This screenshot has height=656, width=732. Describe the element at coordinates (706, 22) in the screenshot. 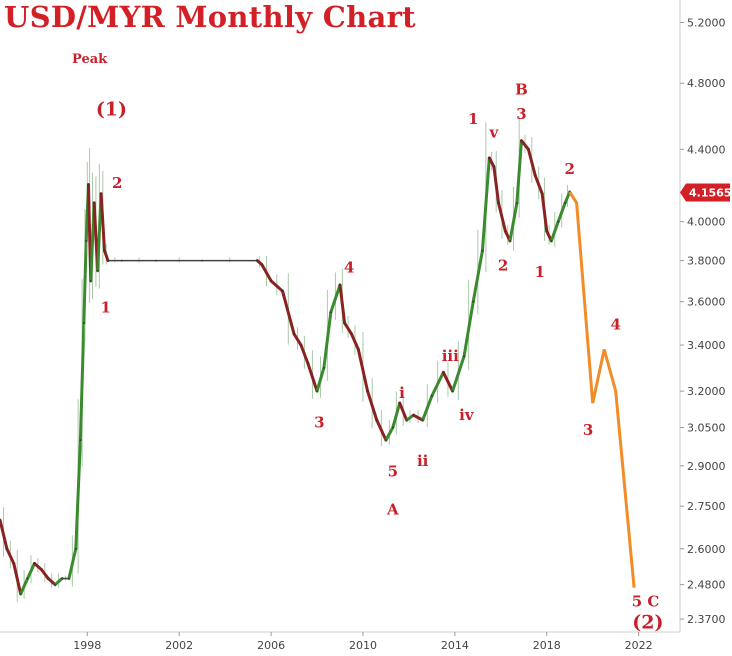

I see `y-tick-label: 5.2000` at that location.